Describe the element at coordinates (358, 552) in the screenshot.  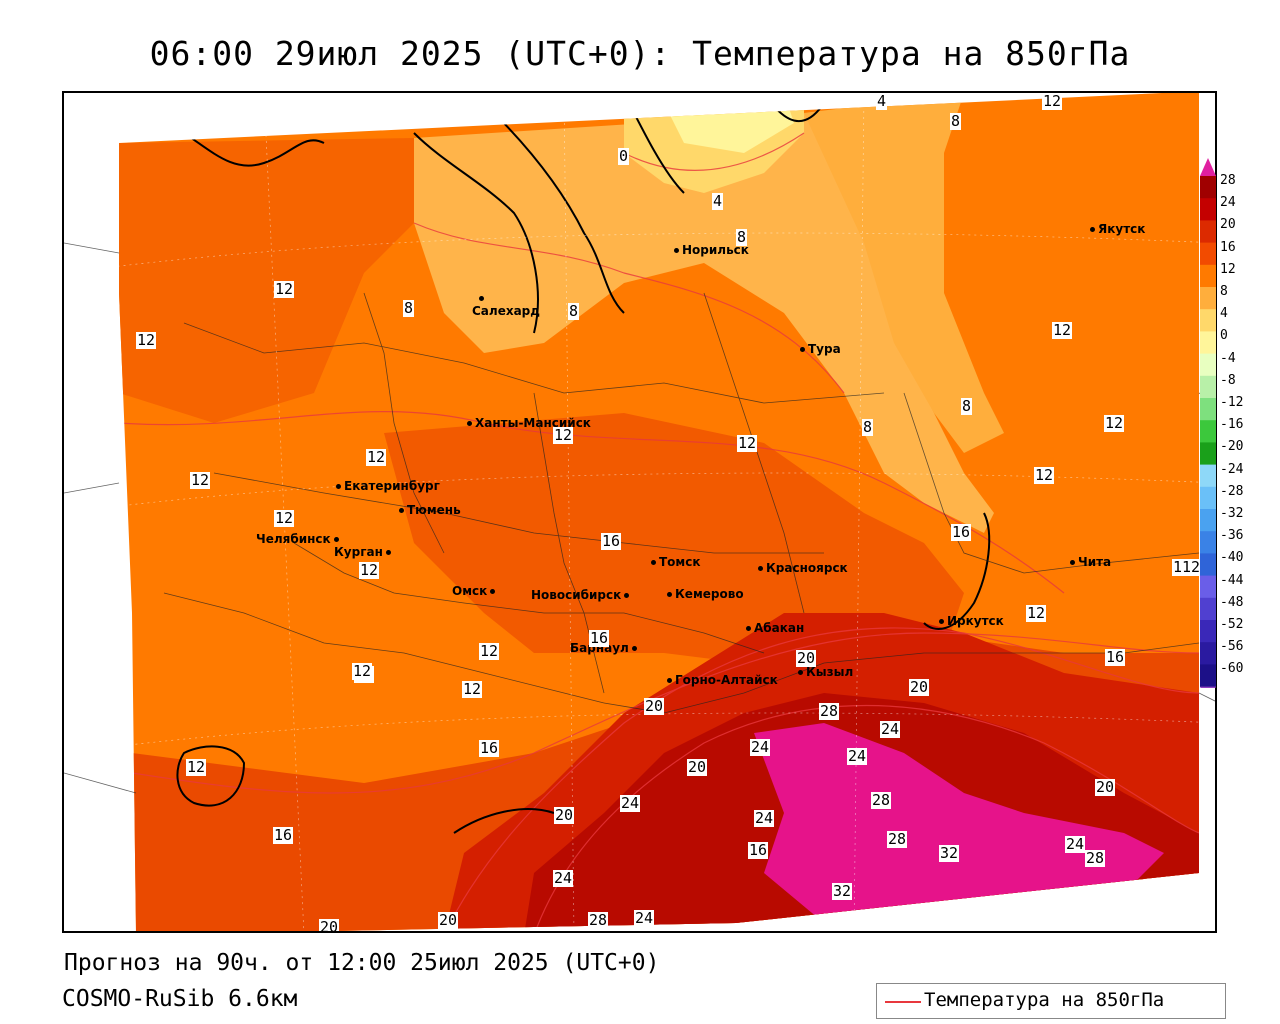
I see `city-label: Курган` at that location.